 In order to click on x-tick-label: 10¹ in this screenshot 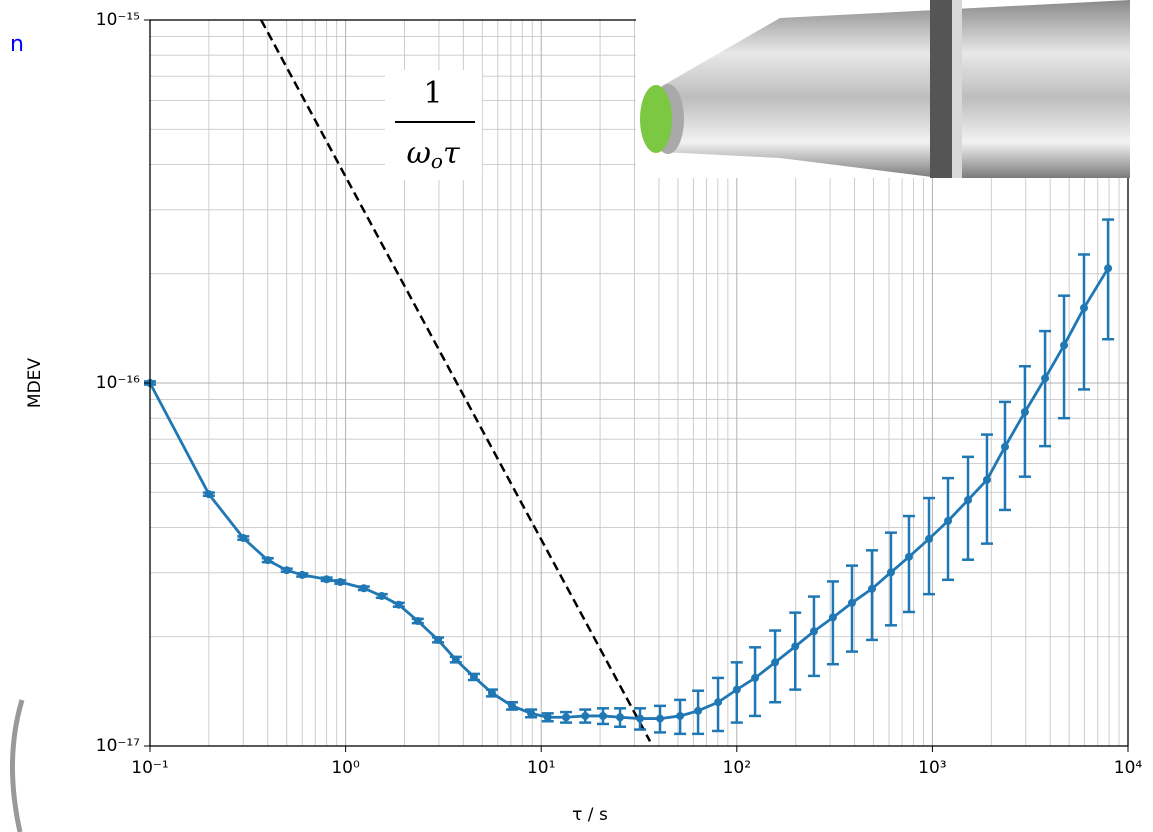, I will do `click(541, 768)`.